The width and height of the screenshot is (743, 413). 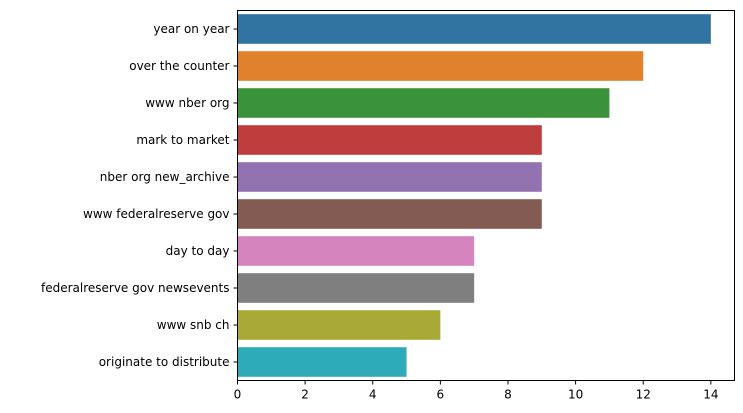 What do you see at coordinates (389, 177) in the screenshot?
I see `bar-nber-org-new-archive` at bounding box center [389, 177].